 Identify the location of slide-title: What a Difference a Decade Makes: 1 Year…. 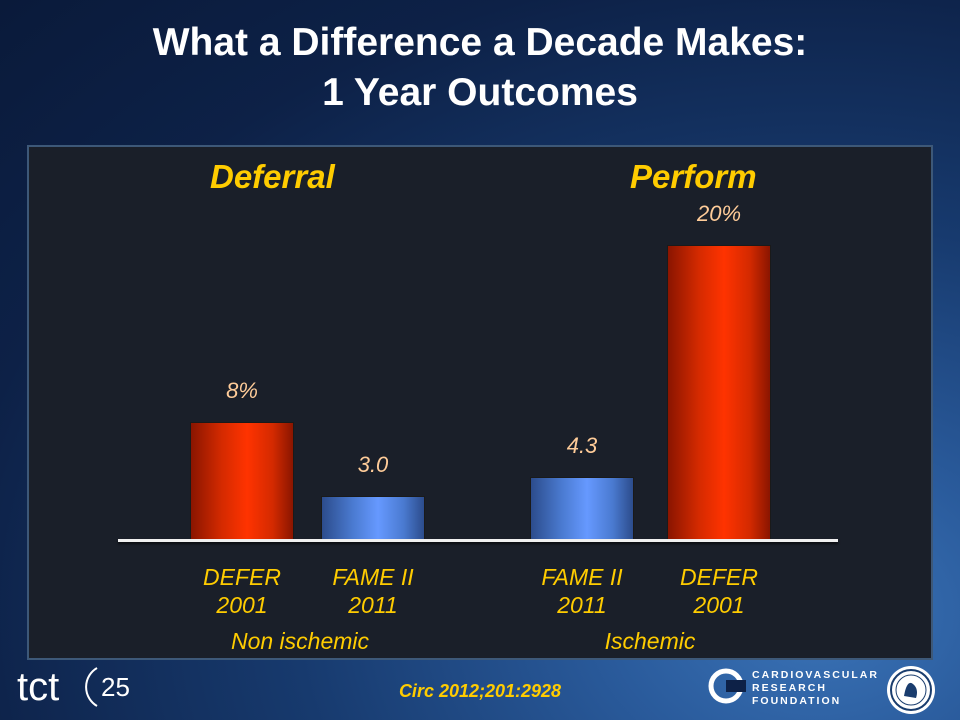
(480, 68).